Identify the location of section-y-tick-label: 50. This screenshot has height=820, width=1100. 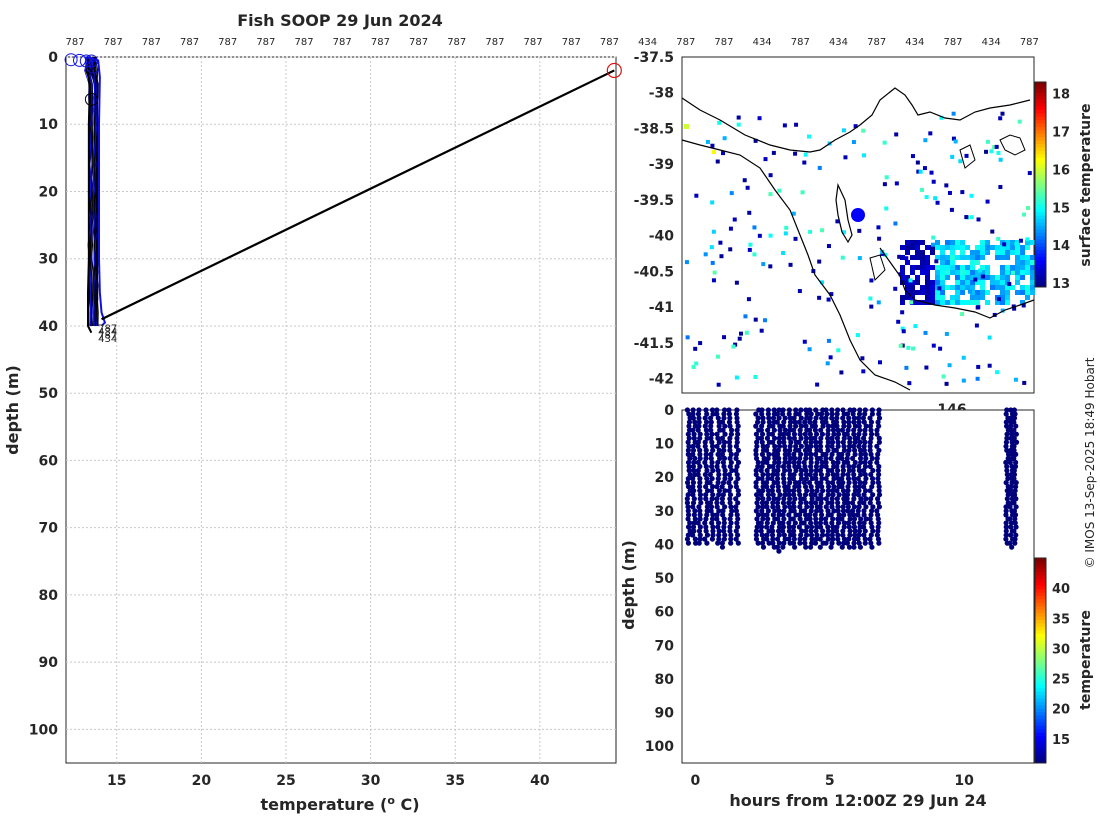
(665, 579).